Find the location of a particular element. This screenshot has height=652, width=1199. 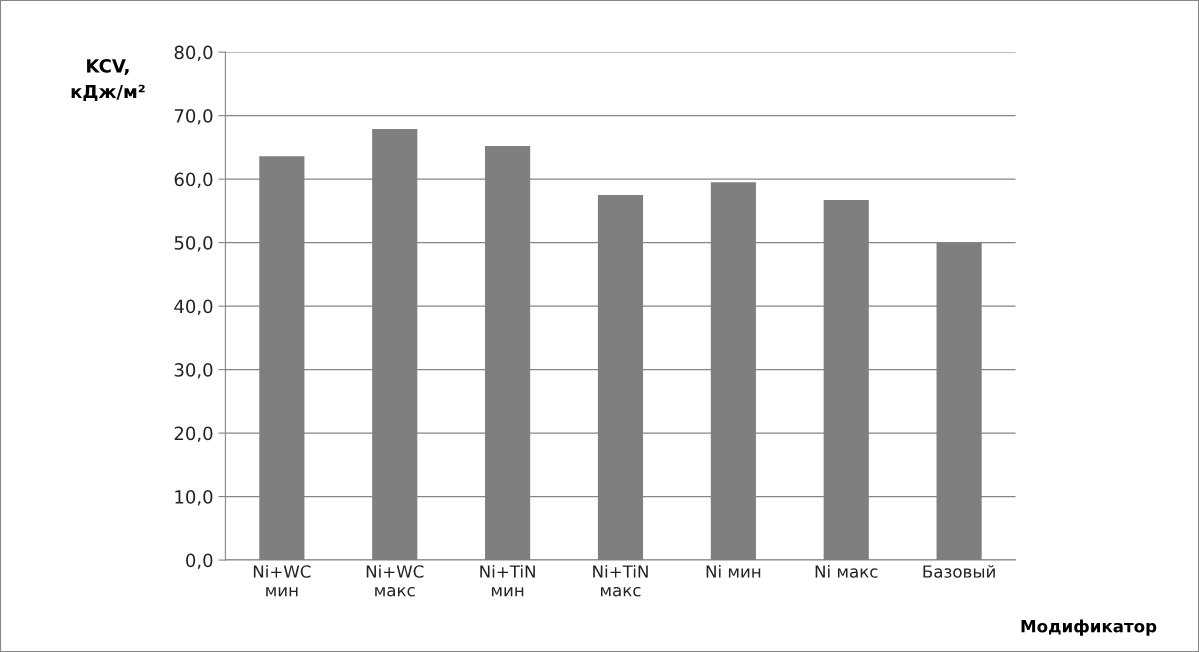

x-tick-label: Ni+WC макс is located at coordinates (395, 580).